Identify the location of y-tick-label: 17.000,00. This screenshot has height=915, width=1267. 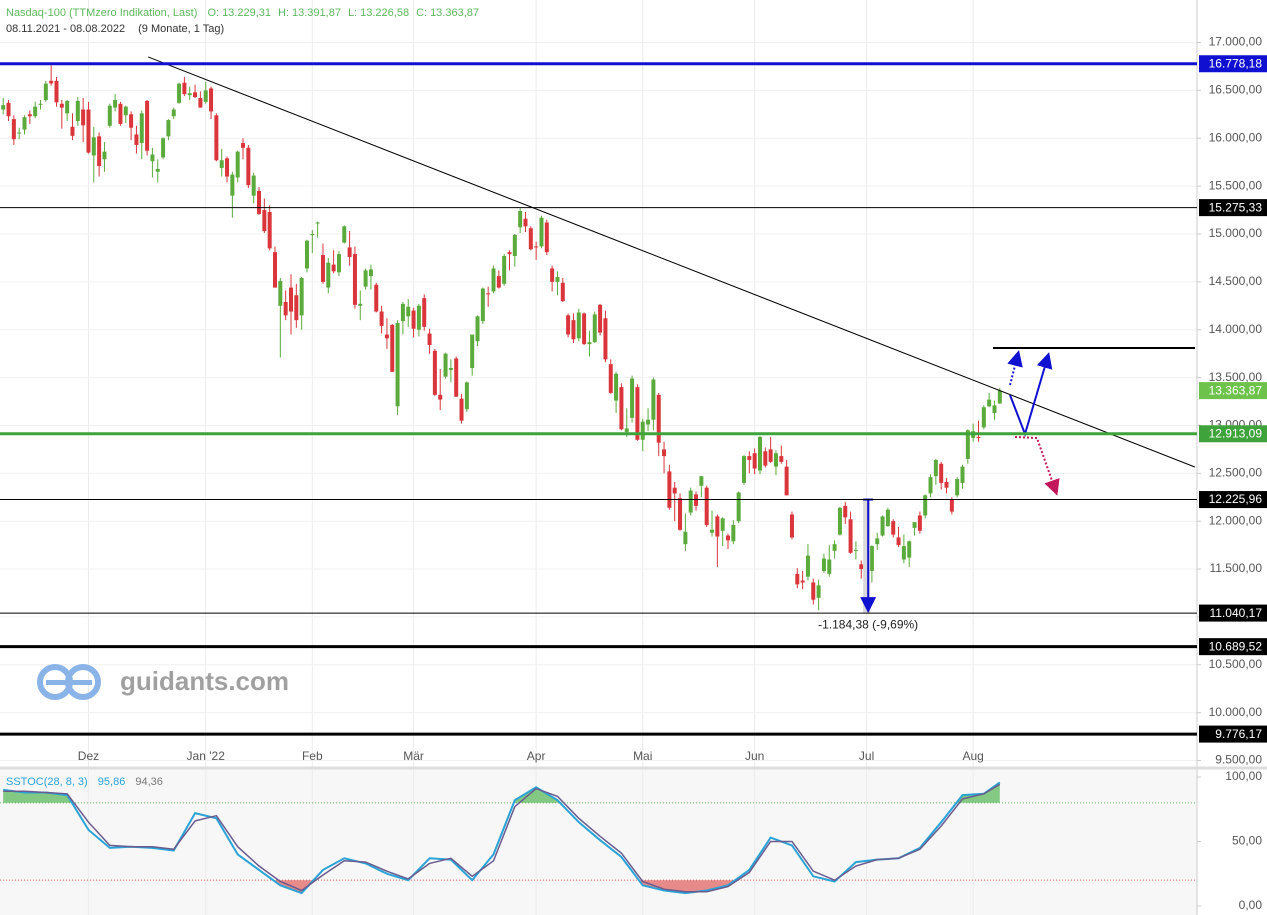
(1236, 42).